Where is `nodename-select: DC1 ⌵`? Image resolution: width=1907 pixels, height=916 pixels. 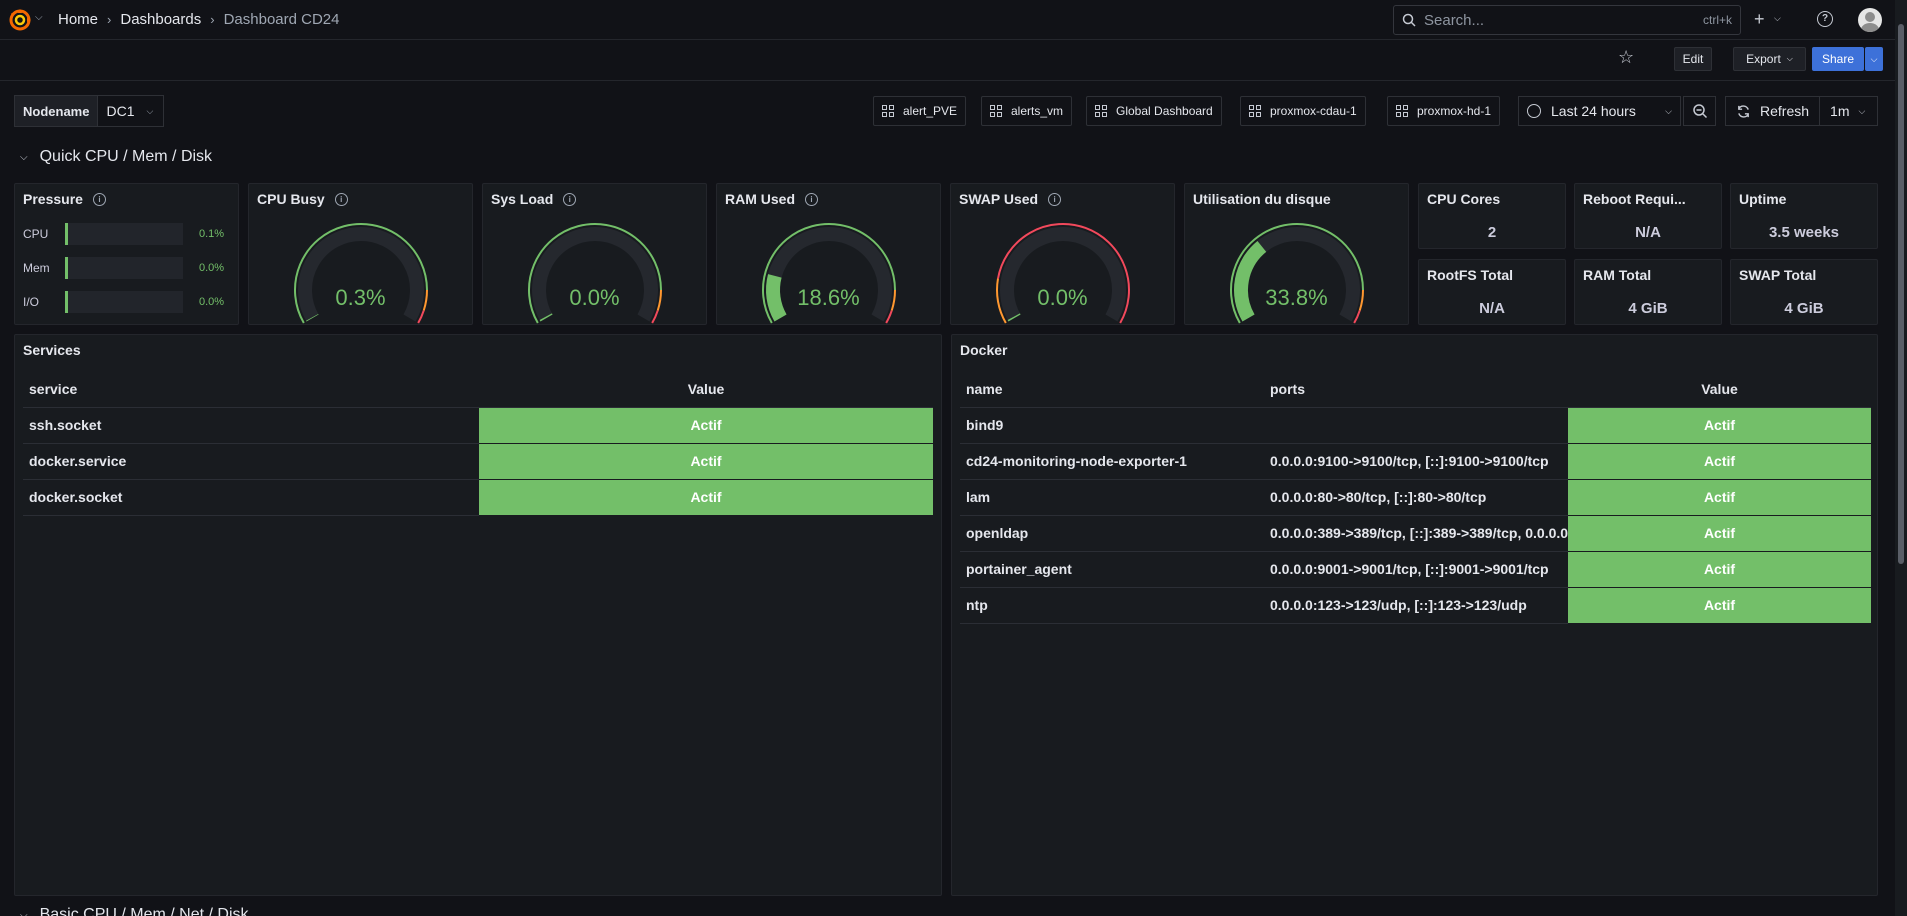
nodename-select: DC1 ⌵ is located at coordinates (131, 111).